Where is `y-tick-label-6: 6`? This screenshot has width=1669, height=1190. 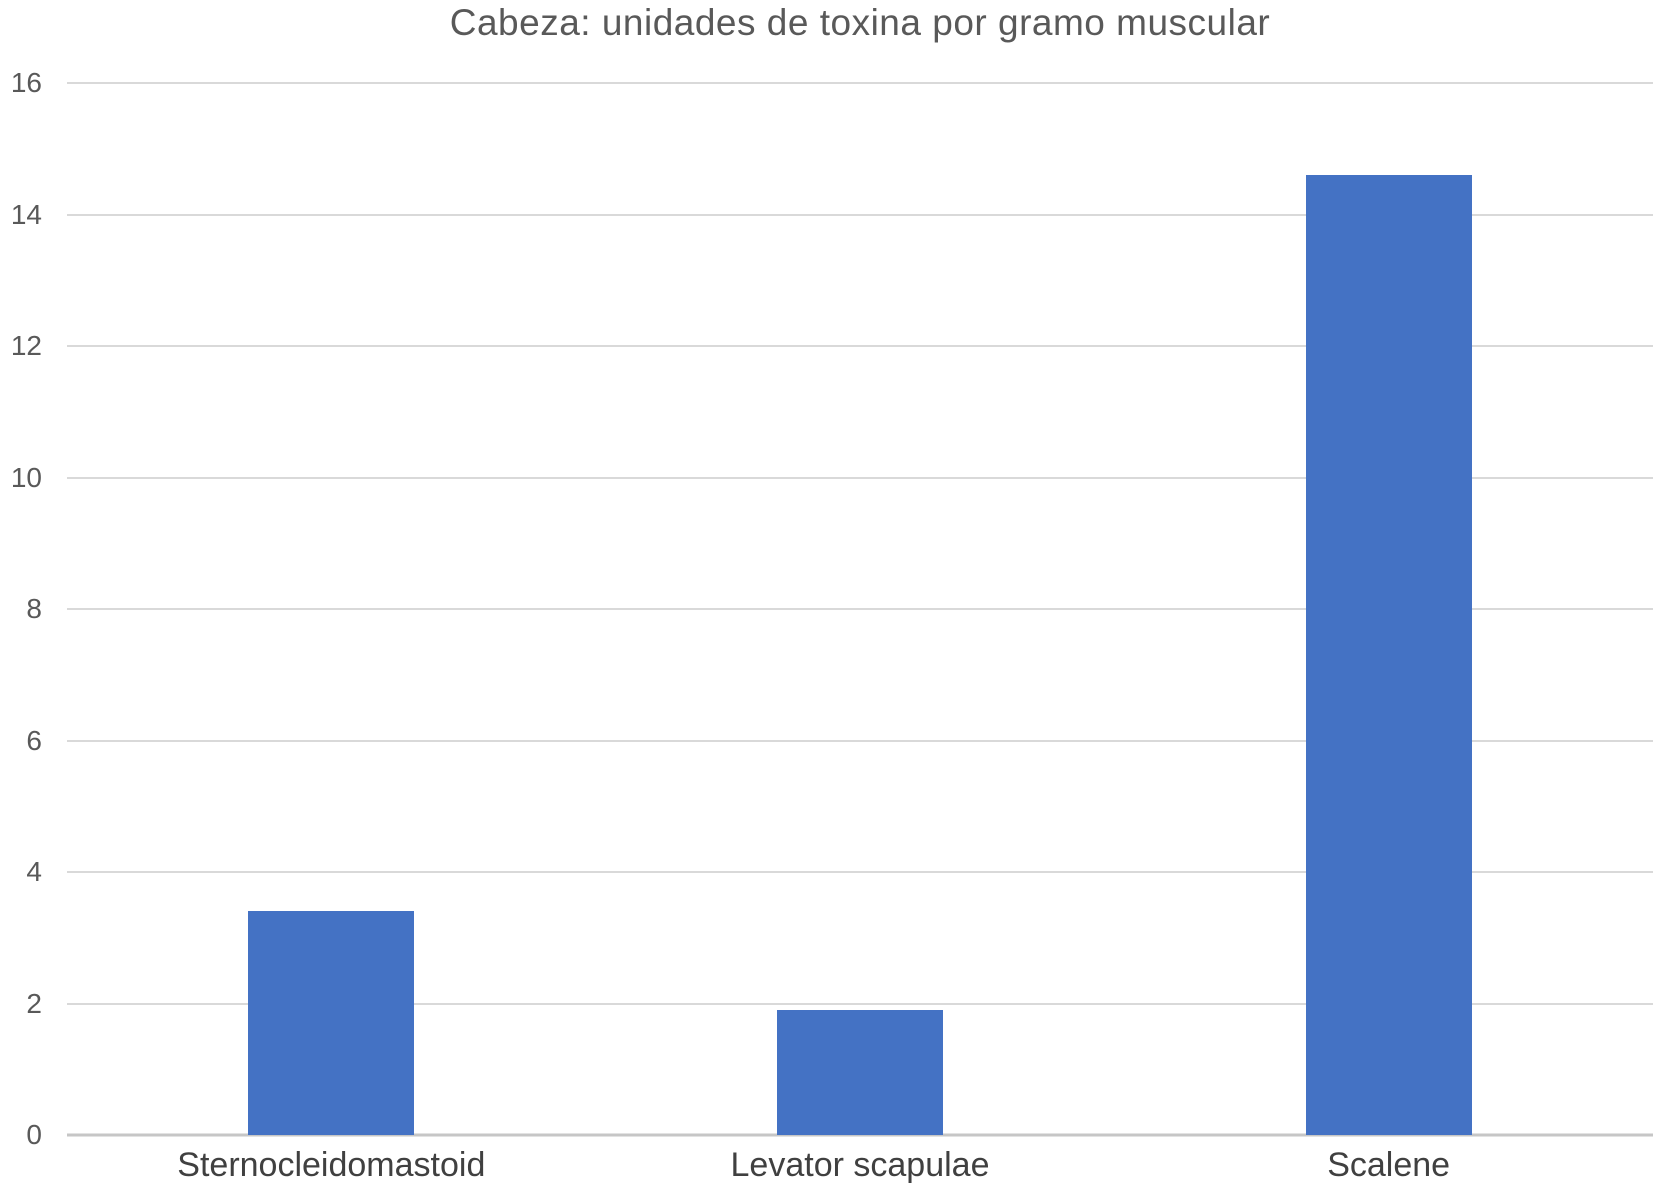
y-tick-label-6: 6 is located at coordinates (34, 740).